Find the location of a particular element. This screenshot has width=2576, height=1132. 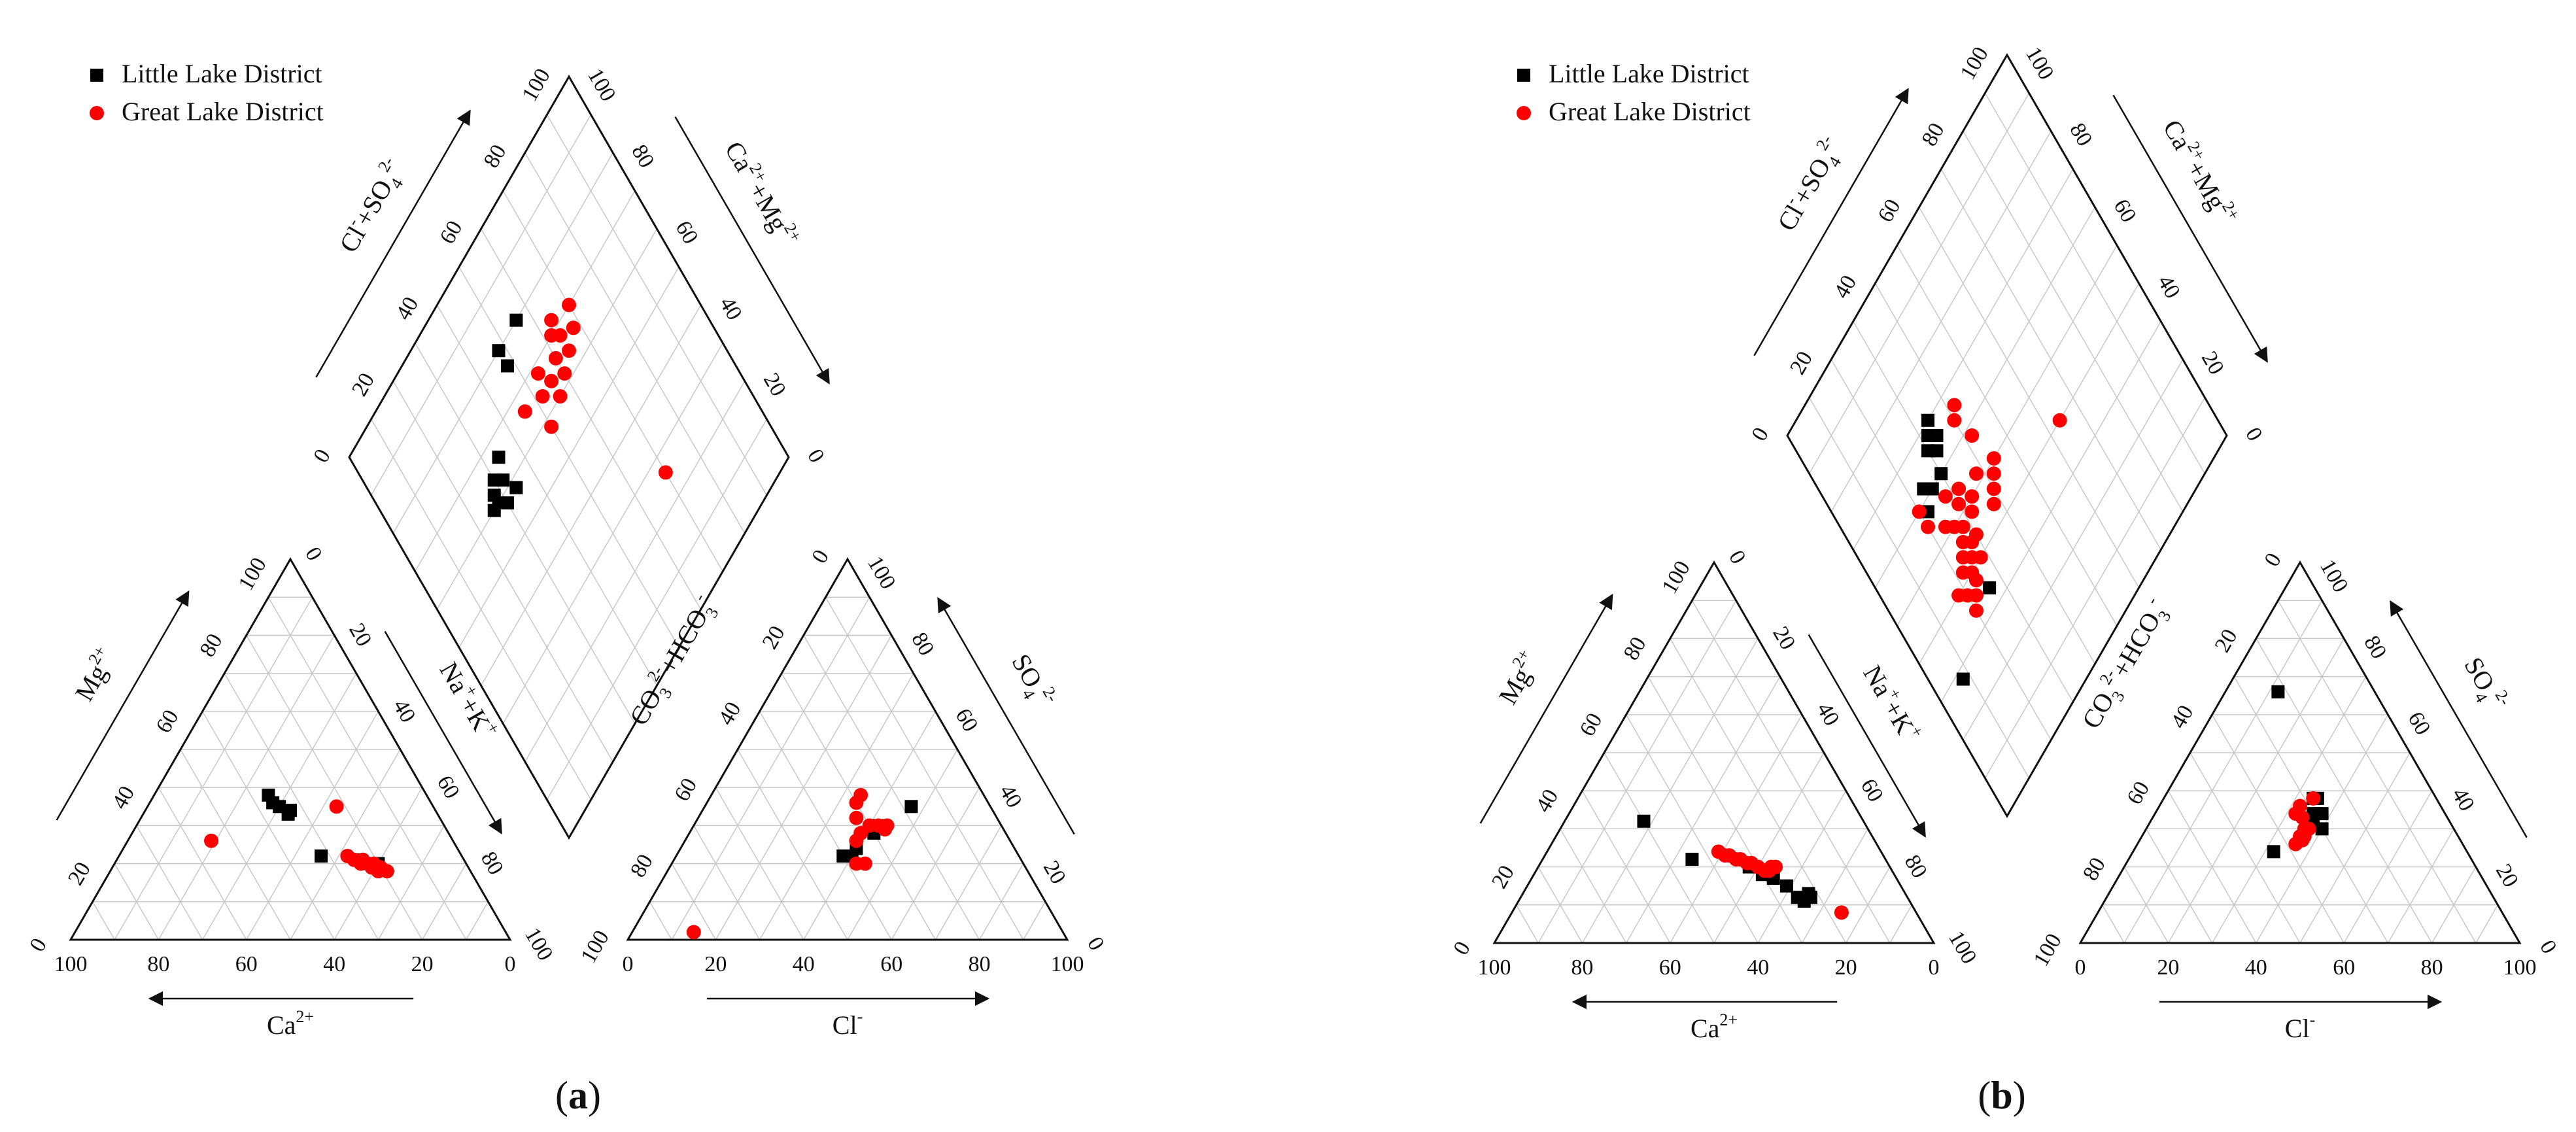

co3hco3-axis-title: CO32-+HCO3- is located at coordinates (674, 661).